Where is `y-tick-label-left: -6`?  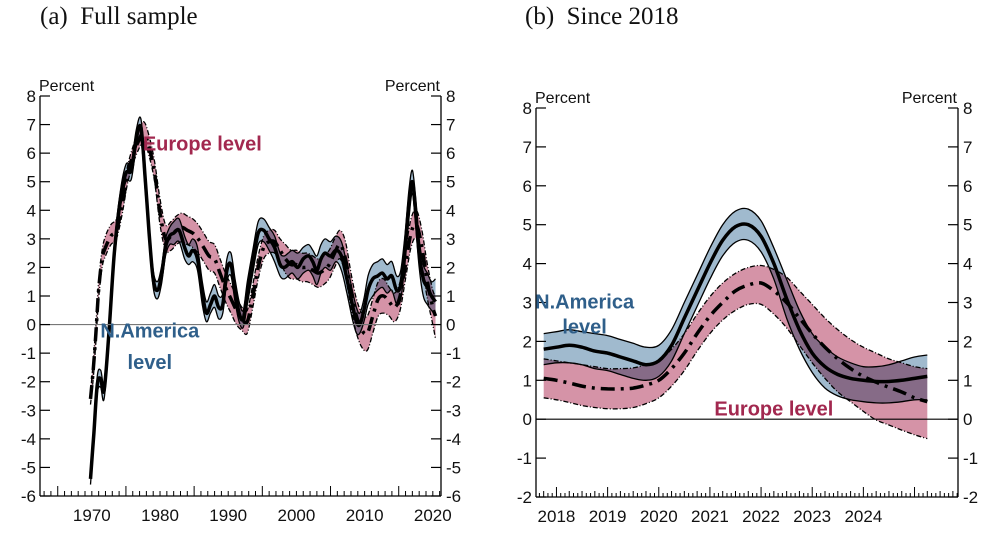 y-tick-label-left: -6 is located at coordinates (28, 496).